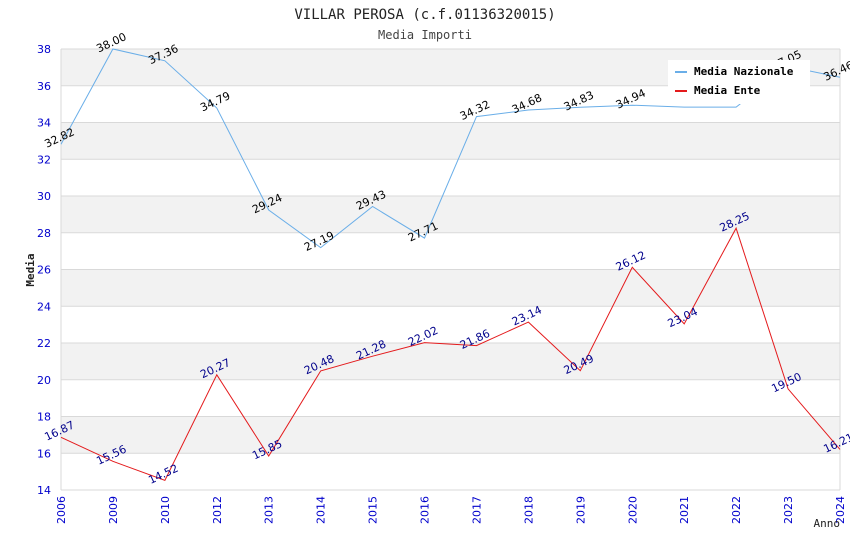  I want to click on y-tick-label: 30, so click(44, 196).